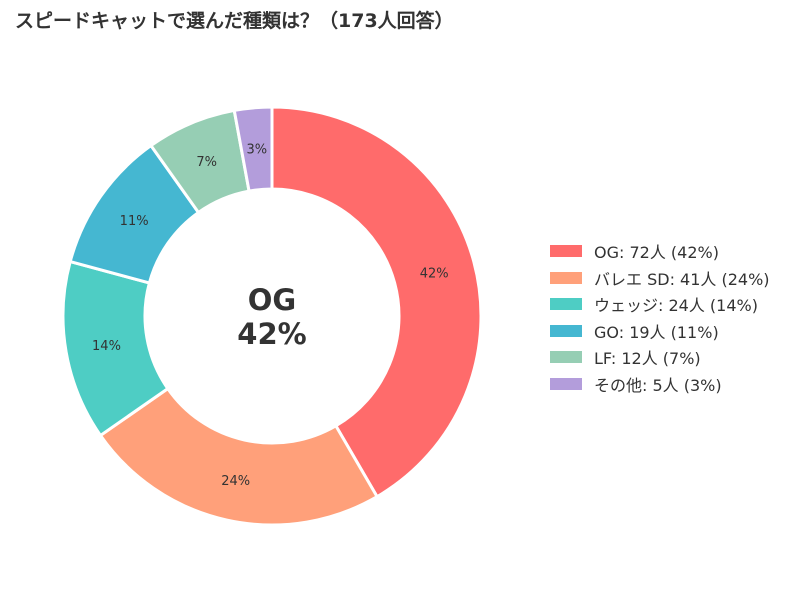 This screenshot has width=802, height=589. I want to click on legend-label: その他: 5人 (3%), so click(658, 385).